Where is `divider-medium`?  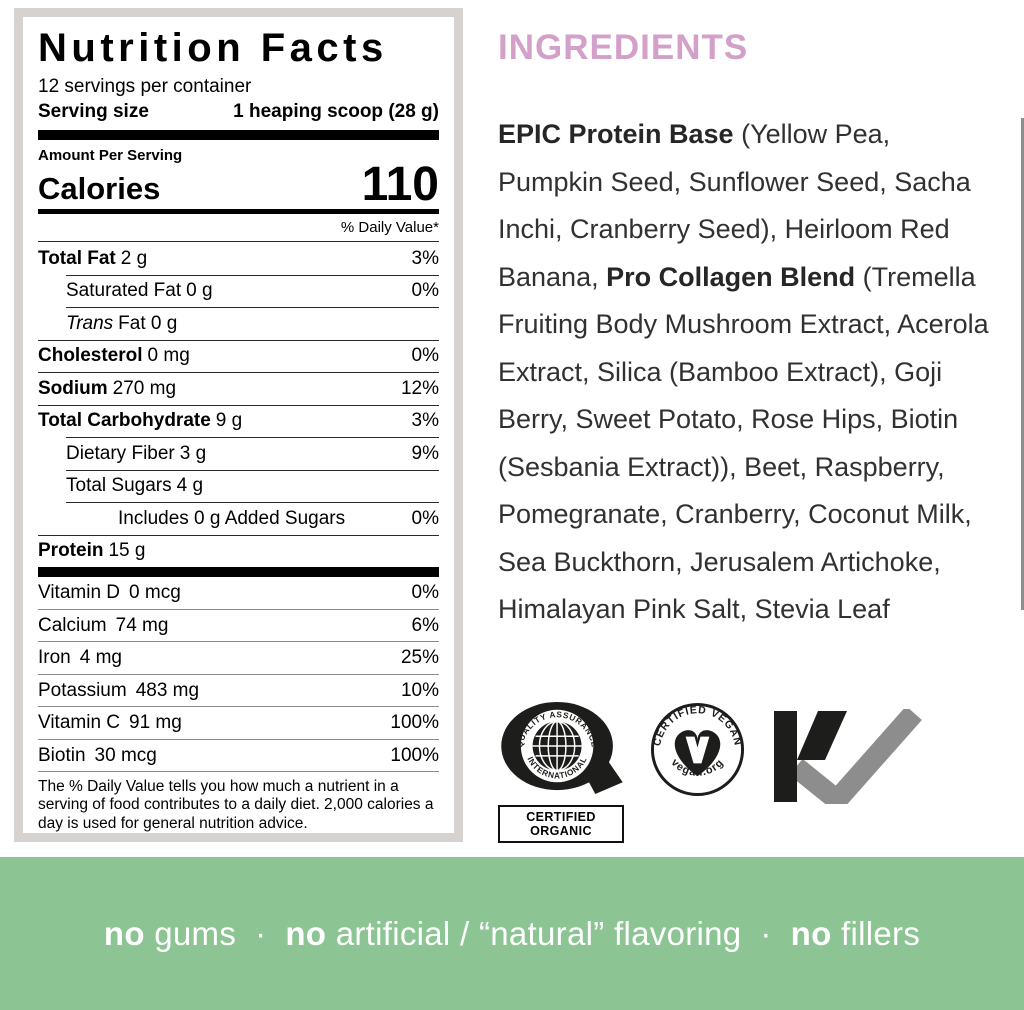
divider-medium is located at coordinates (238, 212).